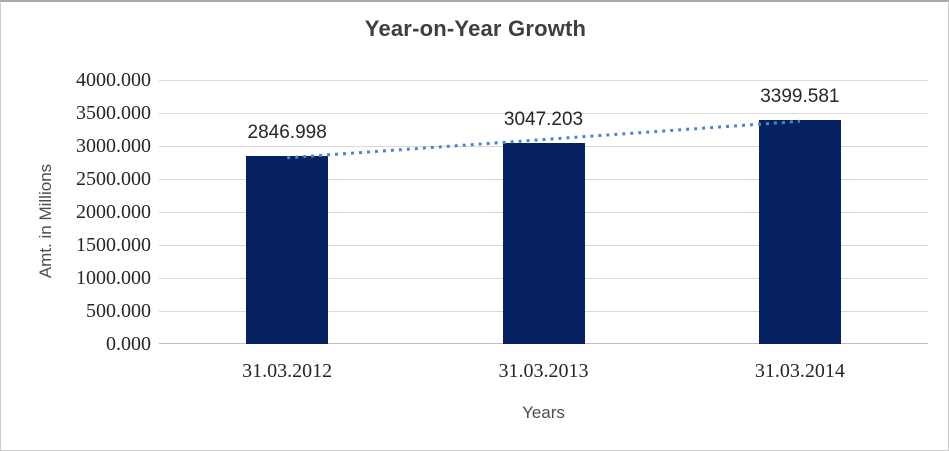 The width and height of the screenshot is (949, 451). Describe the element at coordinates (543, 412) in the screenshot. I see `x-axis-title: Years` at that location.